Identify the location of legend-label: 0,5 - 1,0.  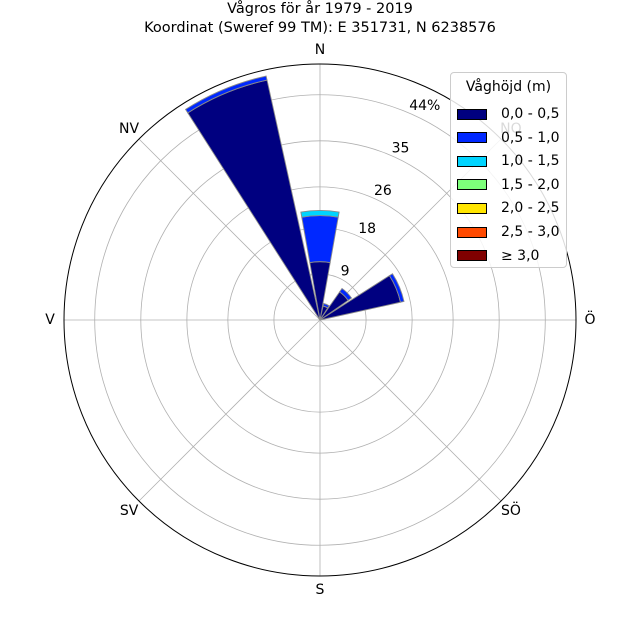
(530, 137).